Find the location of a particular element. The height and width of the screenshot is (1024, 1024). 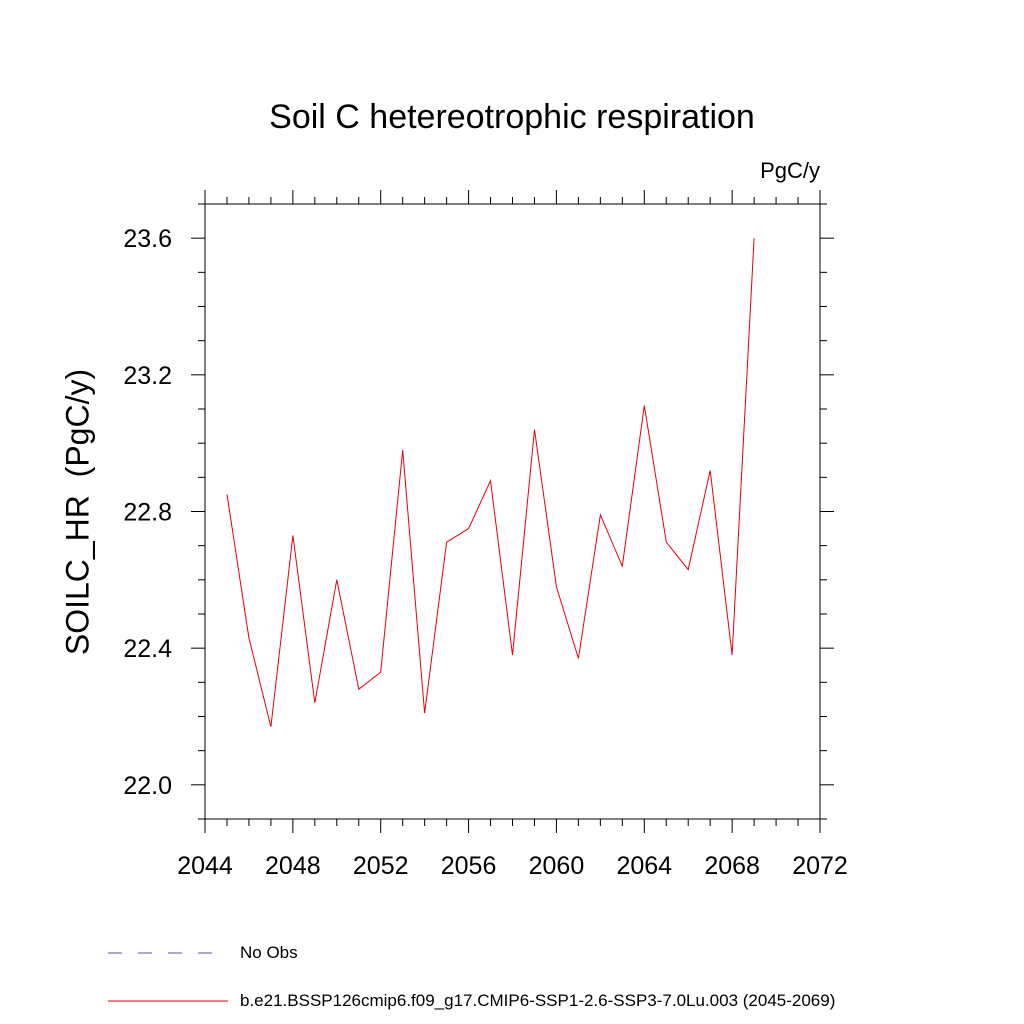

x-tick-label: 2056 is located at coordinates (469, 866).